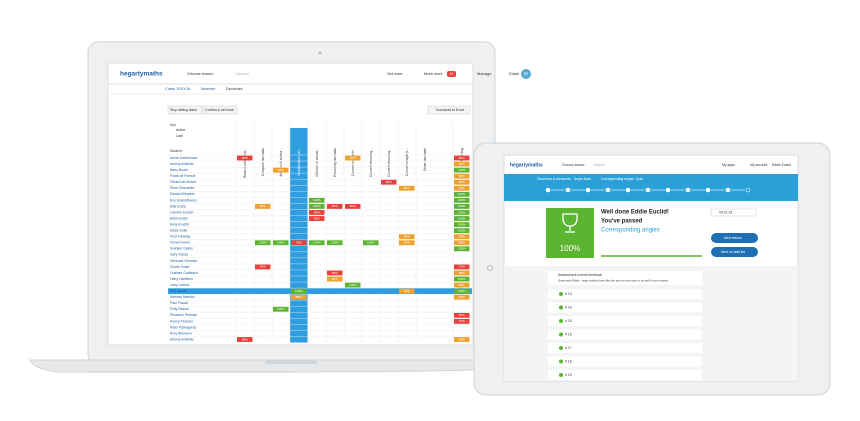 The width and height of the screenshot is (860, 421). I want to click on student-name: Eve Eratosthenes, so click(183, 200).